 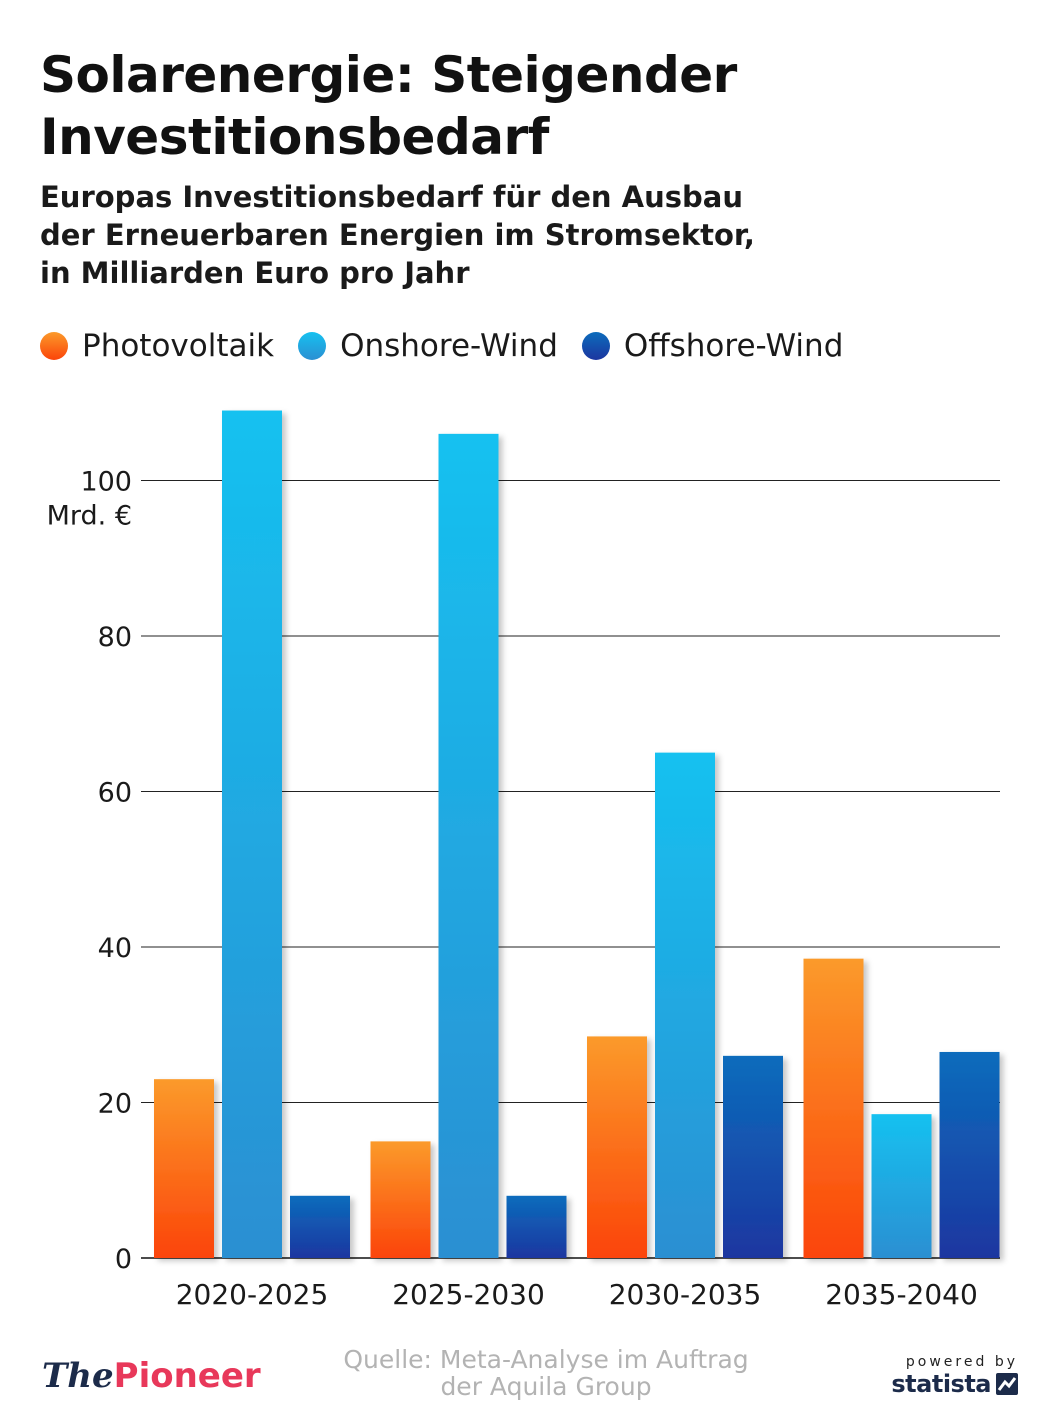 I want to click on logo-the: The, so click(x=78, y=1376).